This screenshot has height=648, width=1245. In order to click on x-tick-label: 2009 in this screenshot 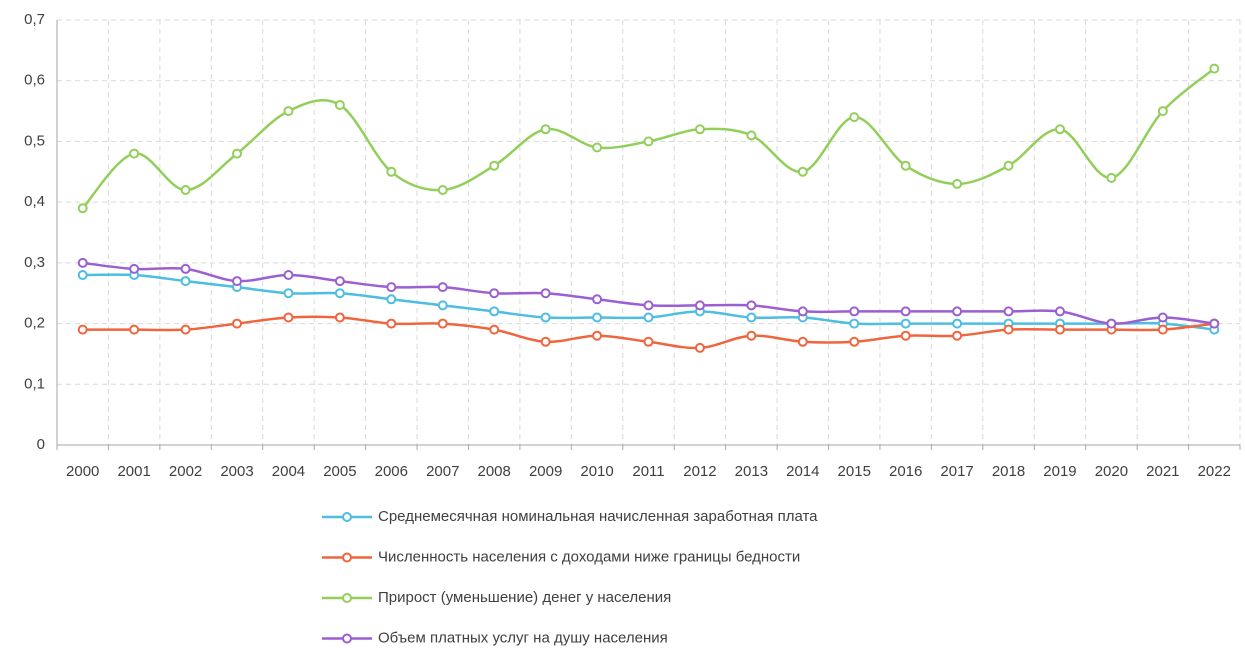, I will do `click(545, 471)`.